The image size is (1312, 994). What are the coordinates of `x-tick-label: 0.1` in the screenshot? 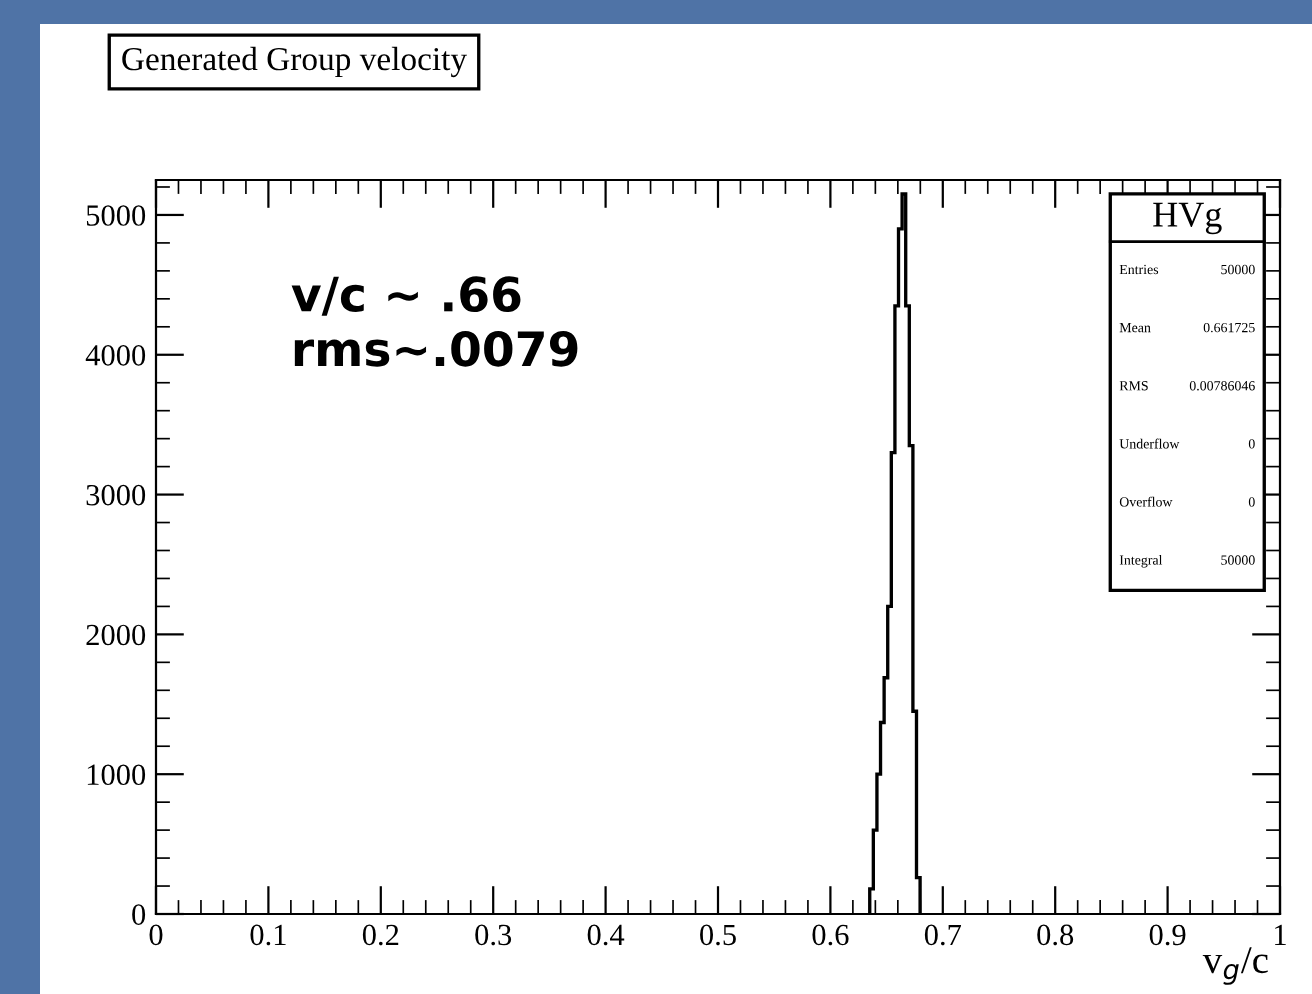 It's located at (268, 935).